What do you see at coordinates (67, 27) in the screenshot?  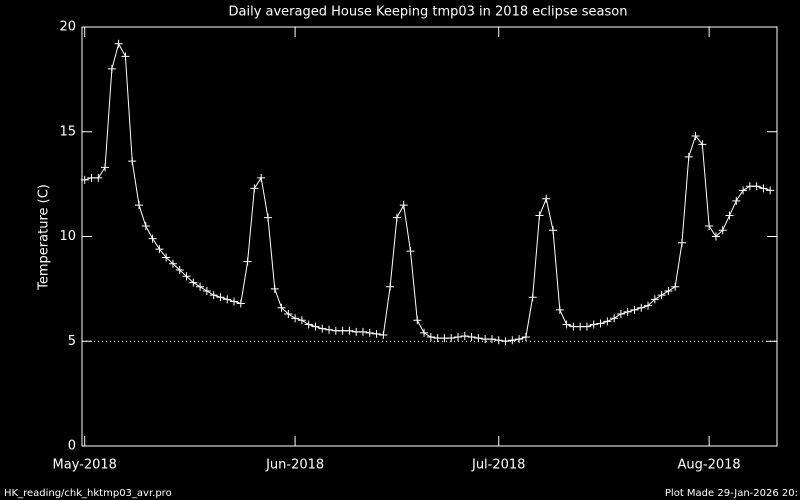 I see `y-tick-label: 20` at bounding box center [67, 27].